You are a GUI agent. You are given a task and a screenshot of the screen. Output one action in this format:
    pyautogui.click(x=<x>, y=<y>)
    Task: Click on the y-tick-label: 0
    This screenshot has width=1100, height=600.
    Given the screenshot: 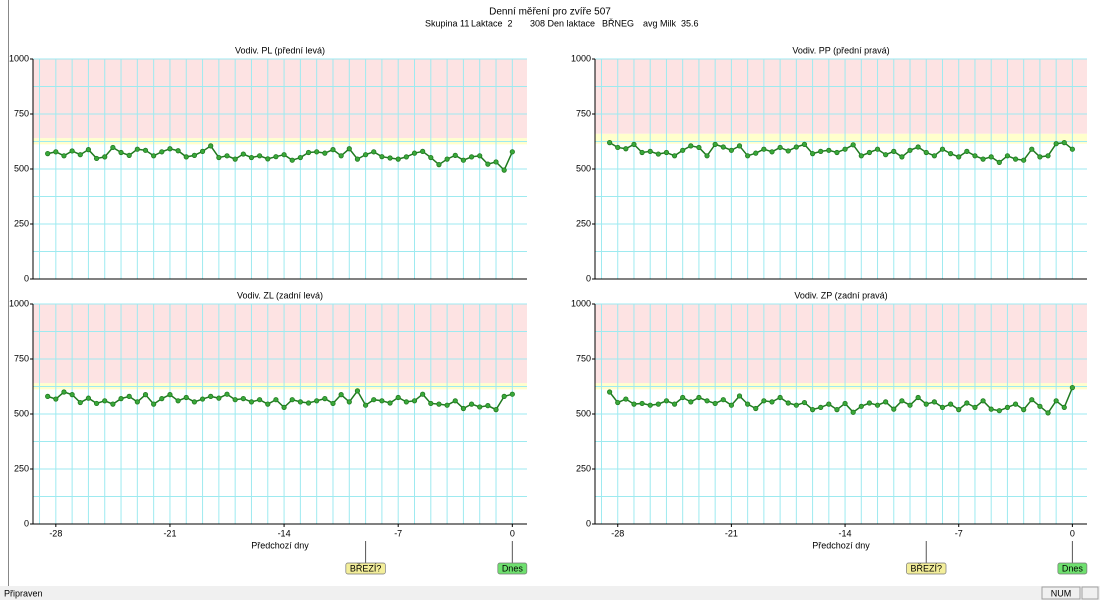 What is the action you would take?
    pyautogui.click(x=26, y=278)
    